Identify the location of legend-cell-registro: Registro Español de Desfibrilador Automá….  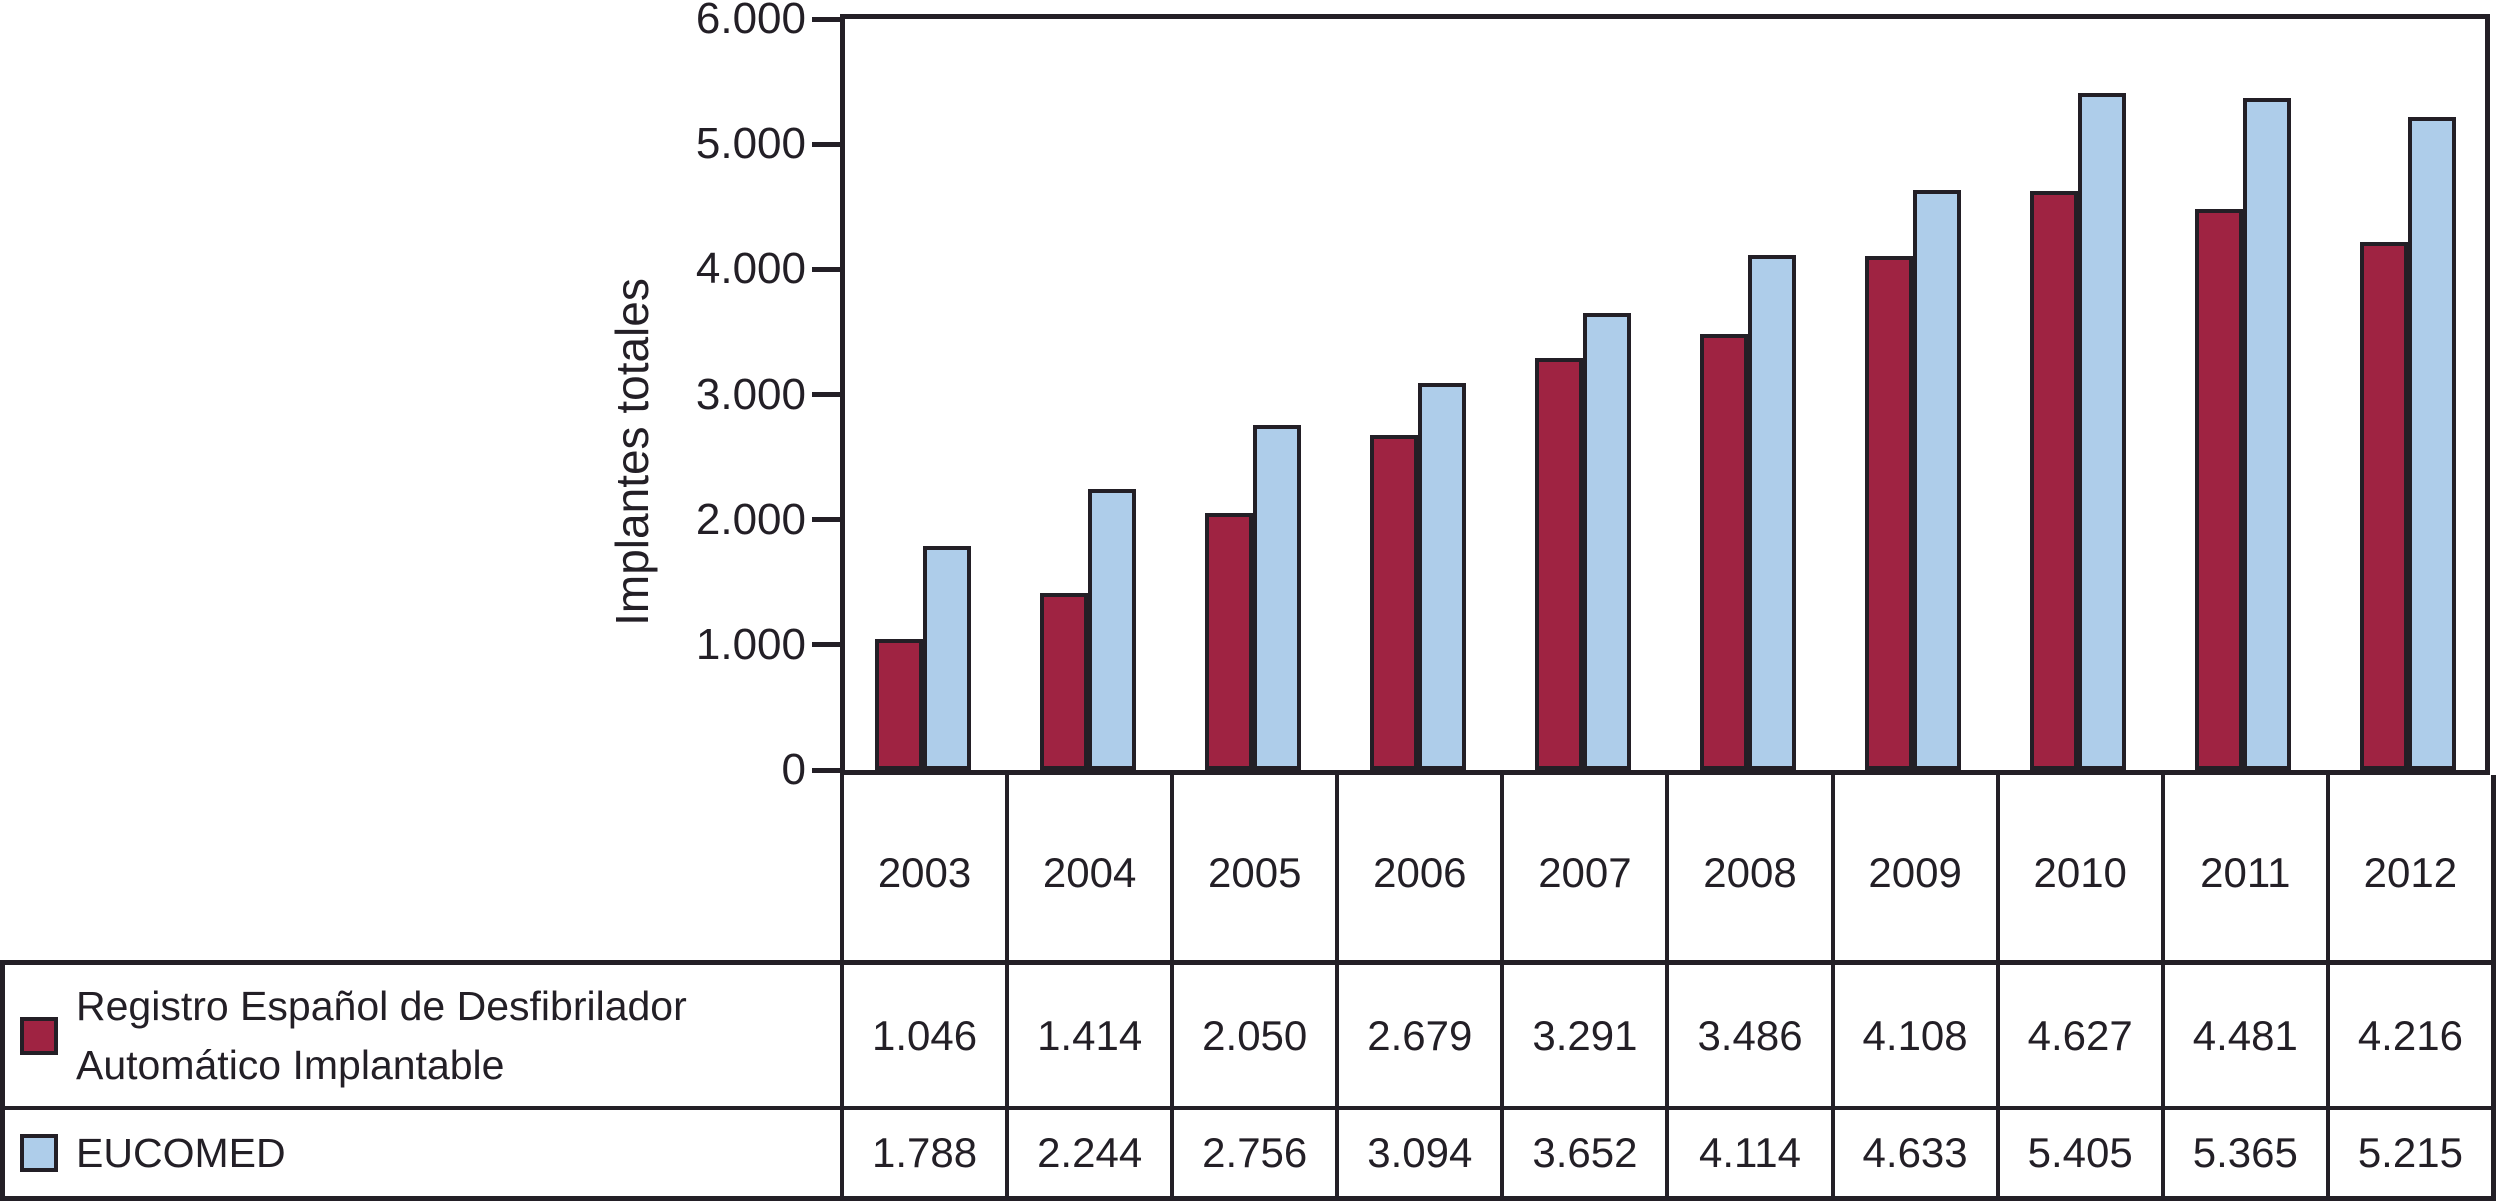
(422, 1035).